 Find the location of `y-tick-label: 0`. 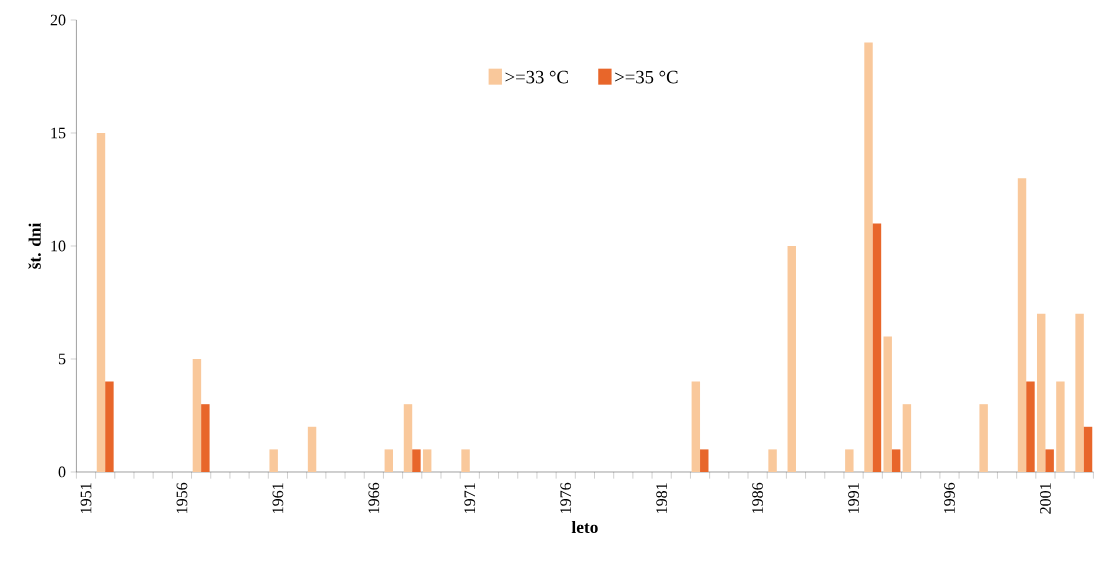

y-tick-label: 0 is located at coordinates (62, 472).